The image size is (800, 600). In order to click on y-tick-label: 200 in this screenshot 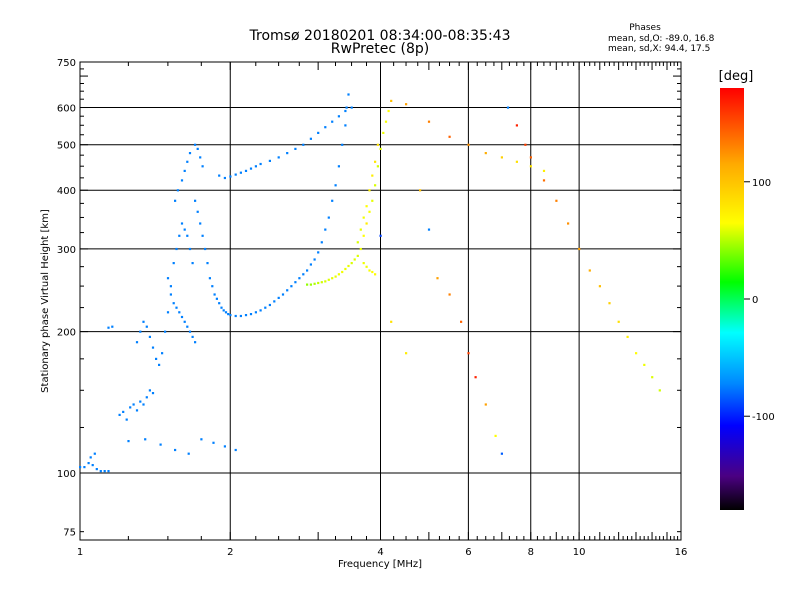, I will do `click(66, 333)`.